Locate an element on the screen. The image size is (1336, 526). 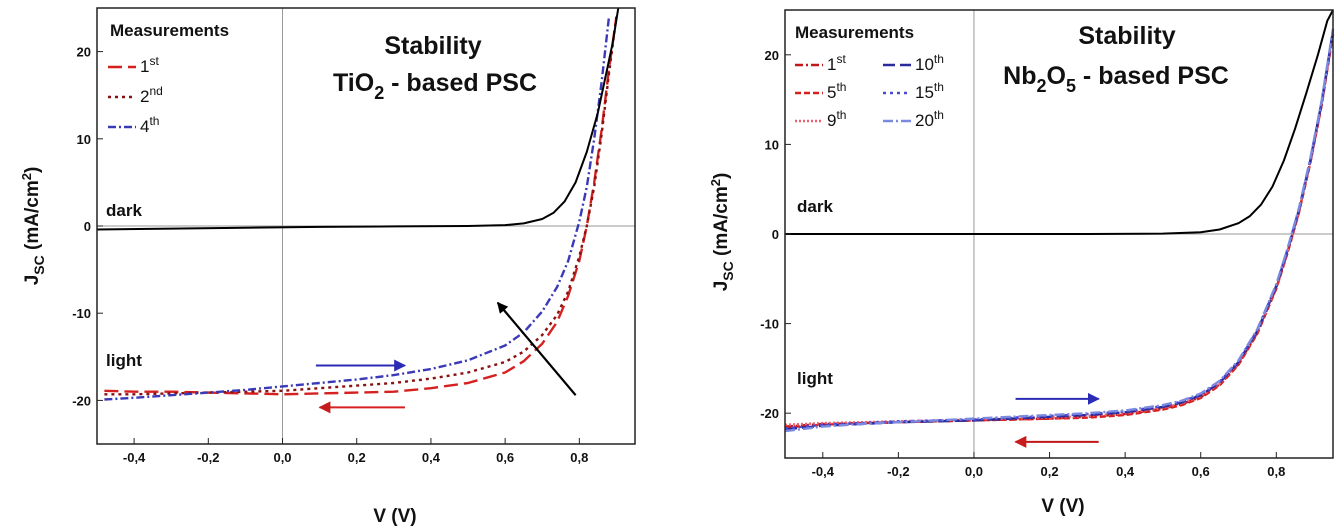
legend-label: 4th is located at coordinates (149, 125).